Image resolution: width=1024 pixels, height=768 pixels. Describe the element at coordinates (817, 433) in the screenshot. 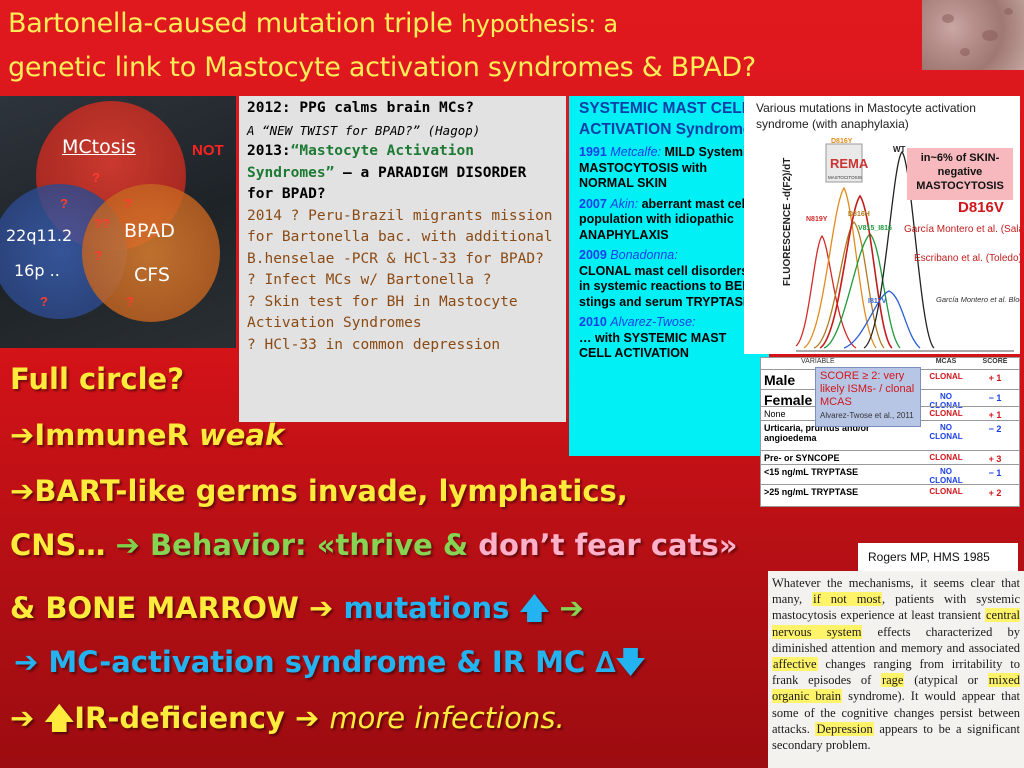

I see `table-cell-variable: Urticaria, pruritus and/or angioedema` at that location.